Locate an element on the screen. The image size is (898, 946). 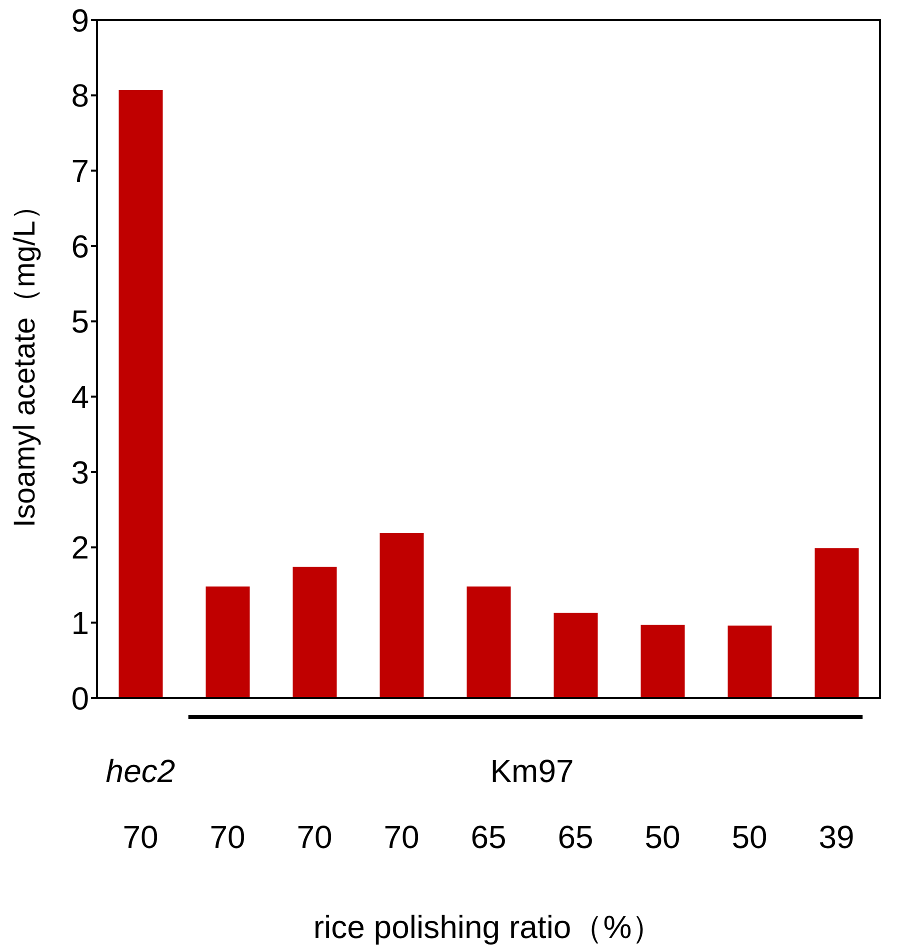
y-tick-label: 5 is located at coordinates (80, 322).